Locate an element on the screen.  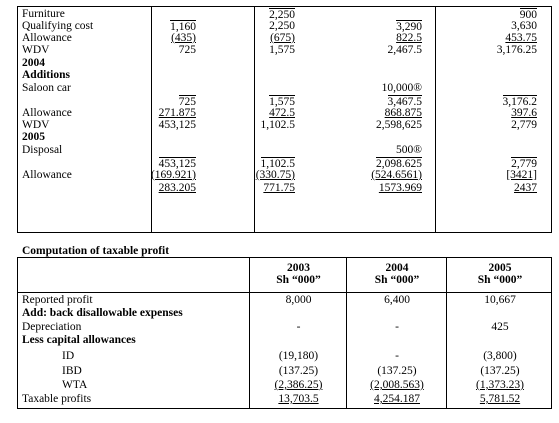
cell-value: 2437 is located at coordinates (525, 188).